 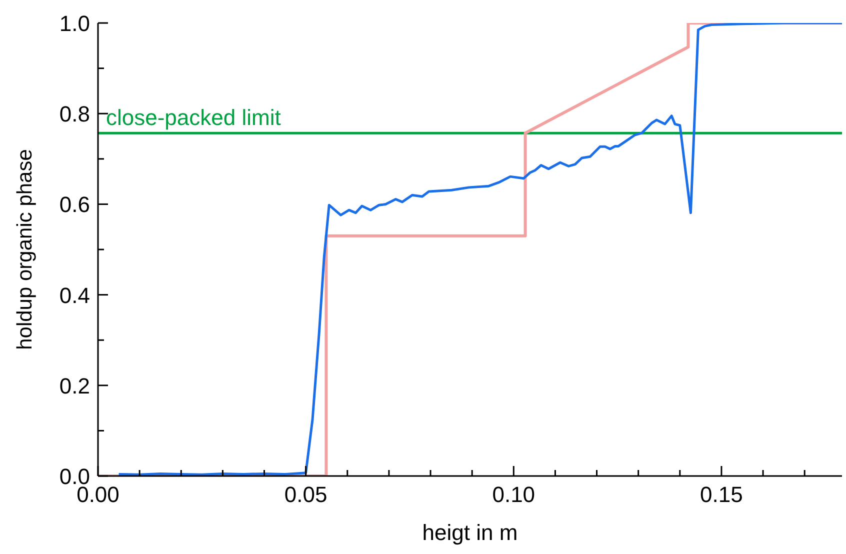 What do you see at coordinates (721, 494) in the screenshot?
I see `x-tick-label: 0.15` at bounding box center [721, 494].